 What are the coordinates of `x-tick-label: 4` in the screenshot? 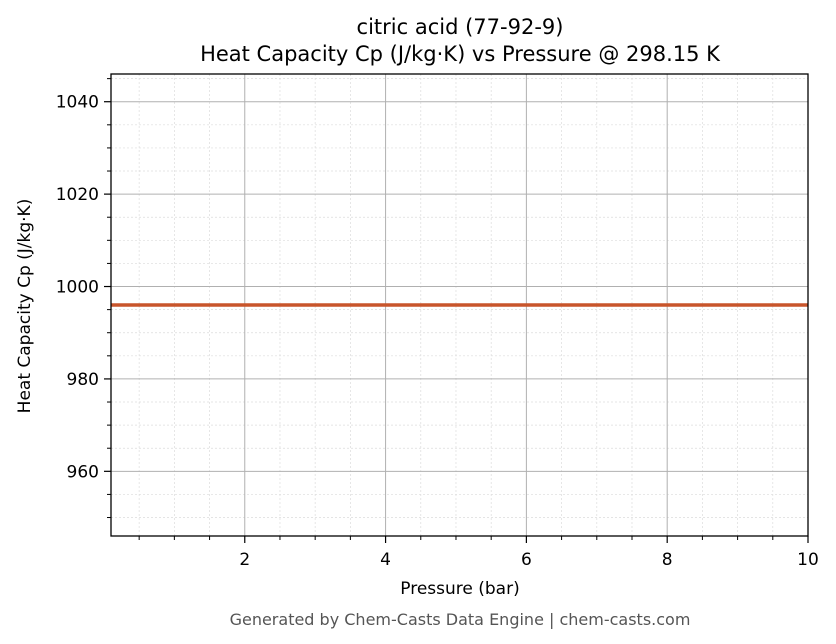 It's located at (385, 560).